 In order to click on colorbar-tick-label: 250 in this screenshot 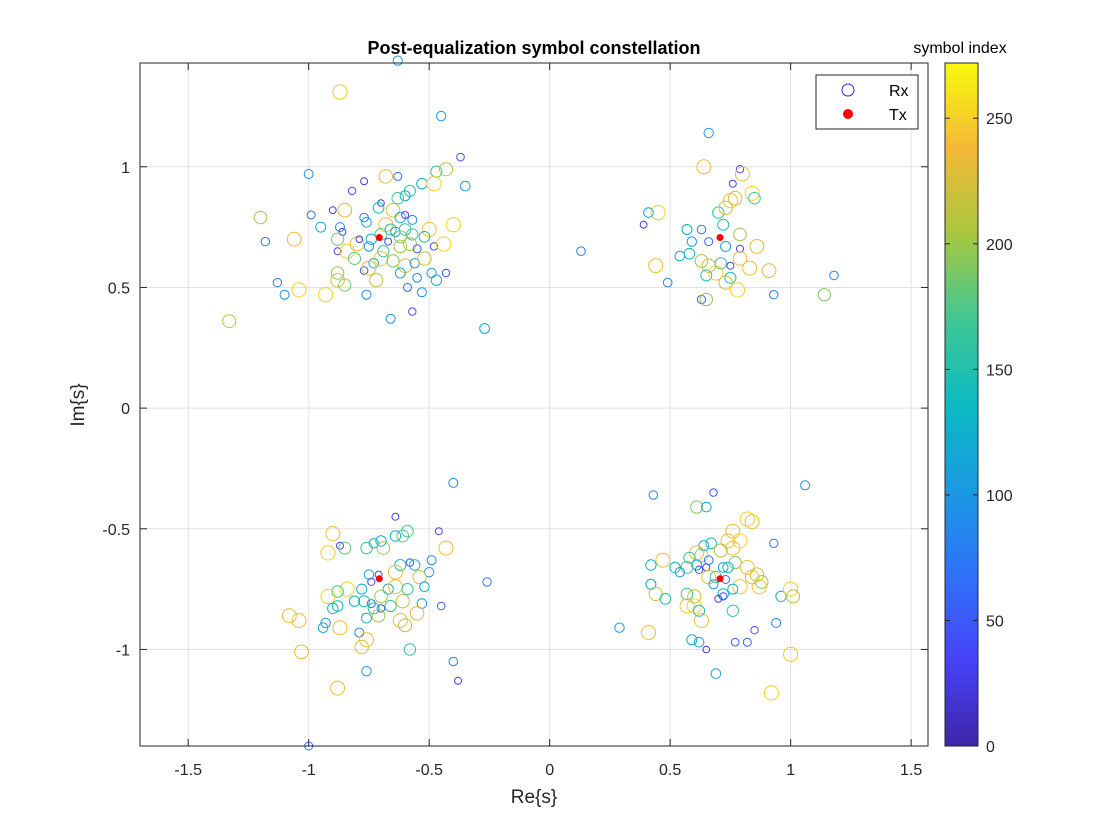, I will do `click(999, 119)`.